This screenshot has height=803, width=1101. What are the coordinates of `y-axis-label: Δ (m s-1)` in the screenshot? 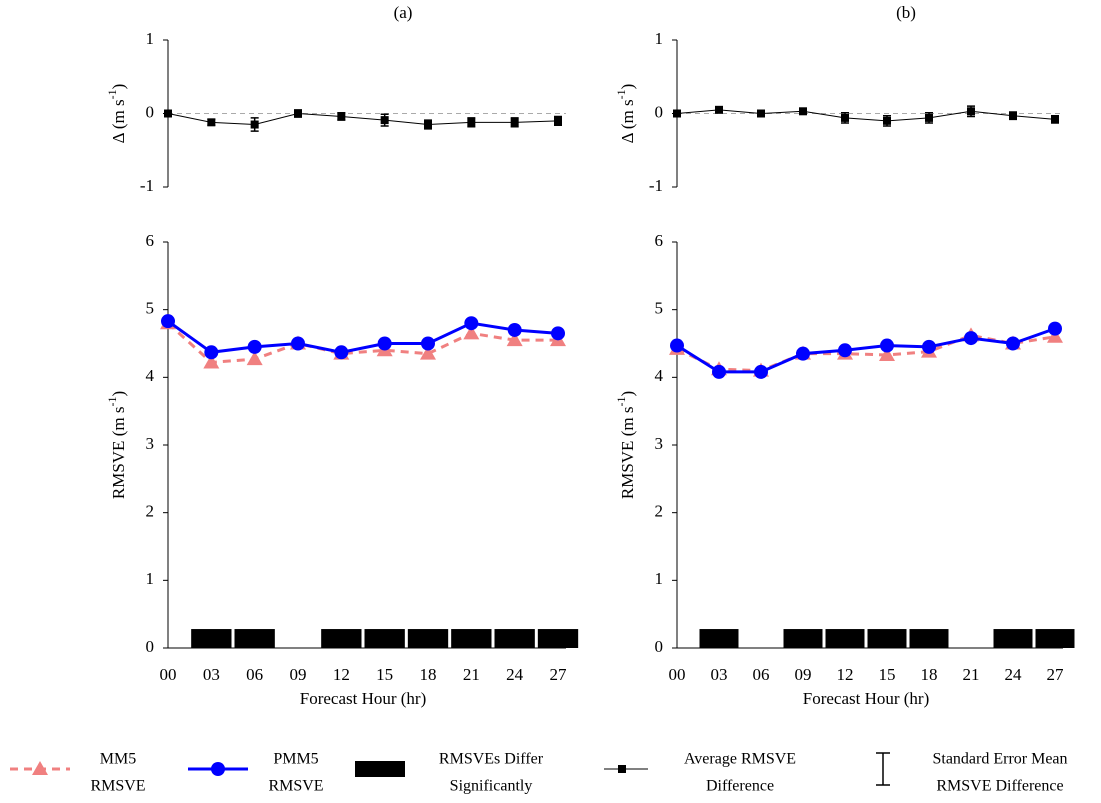 It's located at (625, 114).